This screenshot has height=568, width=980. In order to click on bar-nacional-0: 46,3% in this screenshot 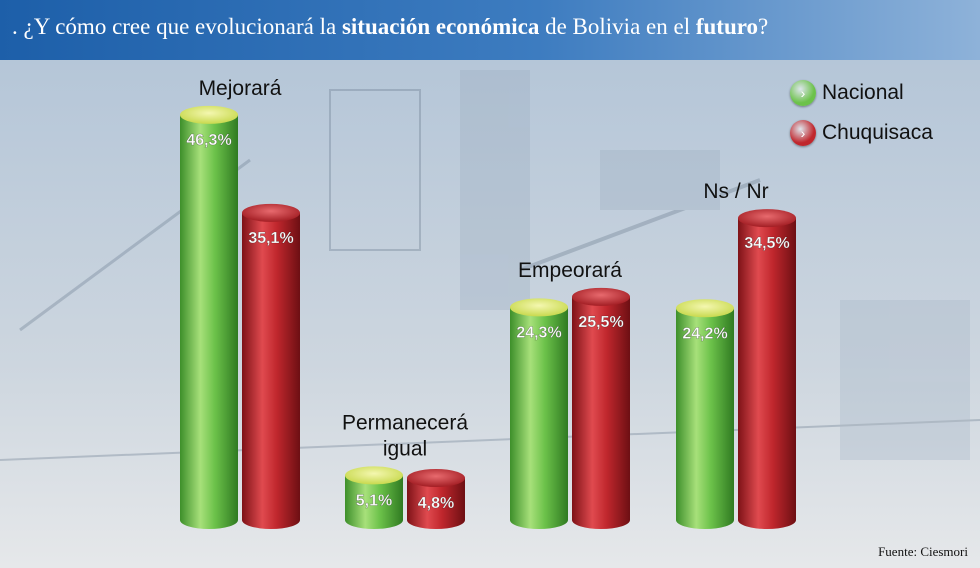, I will do `click(209, 317)`.